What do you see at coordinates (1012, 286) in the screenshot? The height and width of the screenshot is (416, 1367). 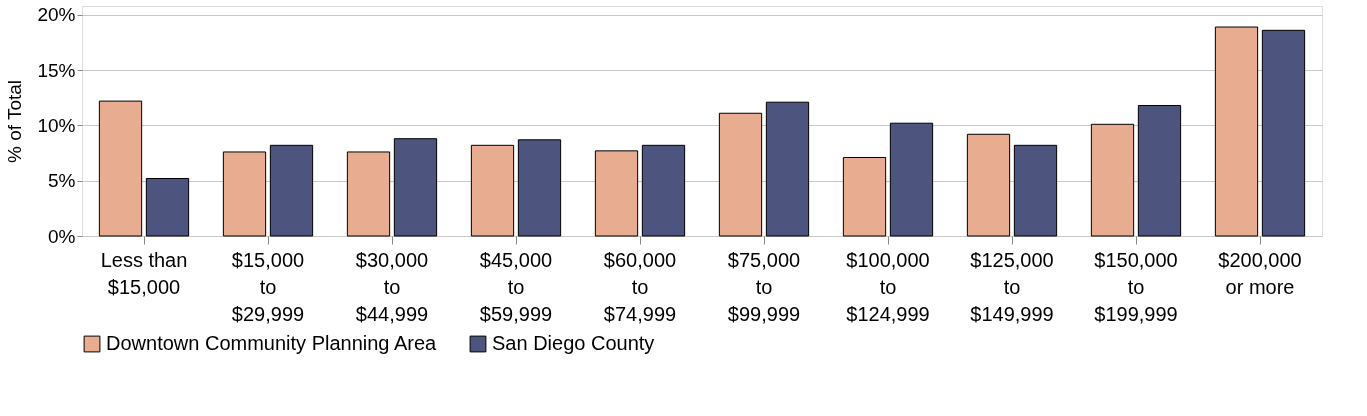 I see `x-tick-label: $125,000 to $149,999` at bounding box center [1012, 286].